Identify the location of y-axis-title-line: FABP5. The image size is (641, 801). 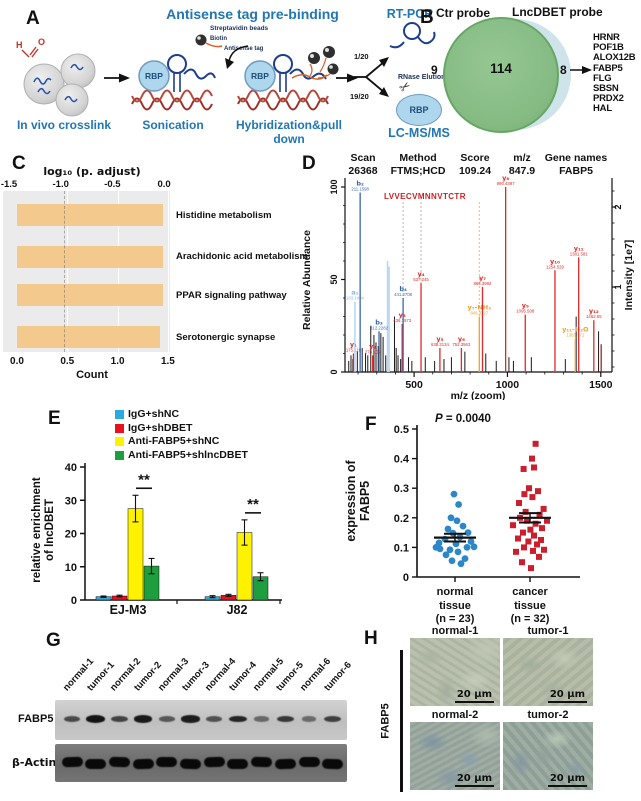
(365, 501).